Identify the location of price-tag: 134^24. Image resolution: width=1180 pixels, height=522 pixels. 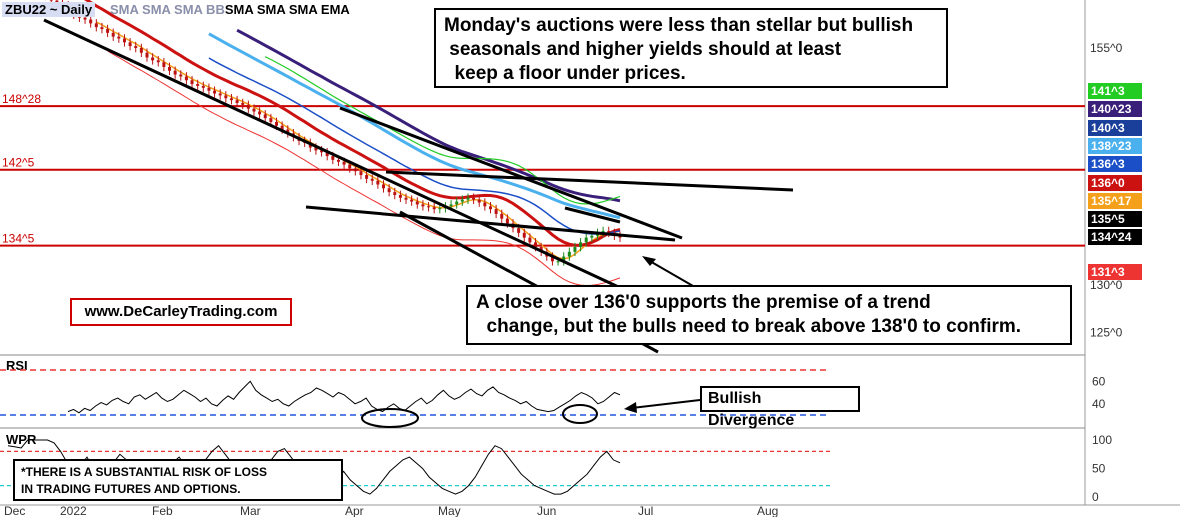
(1115, 237).